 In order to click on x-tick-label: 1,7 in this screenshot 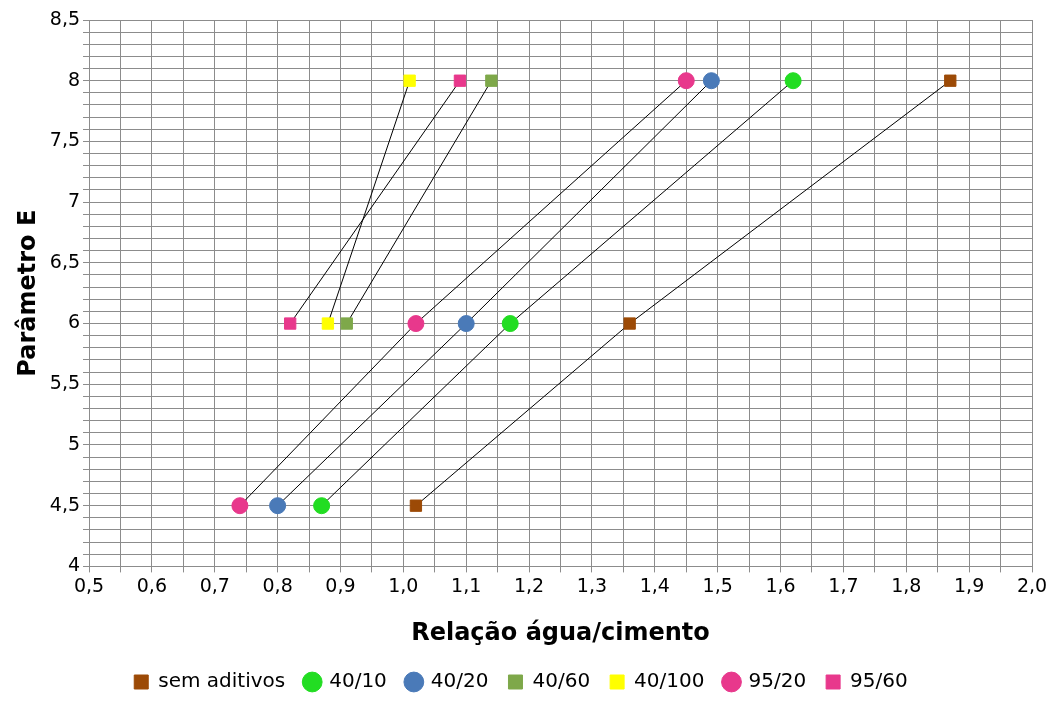, I will do `click(843, 584)`.